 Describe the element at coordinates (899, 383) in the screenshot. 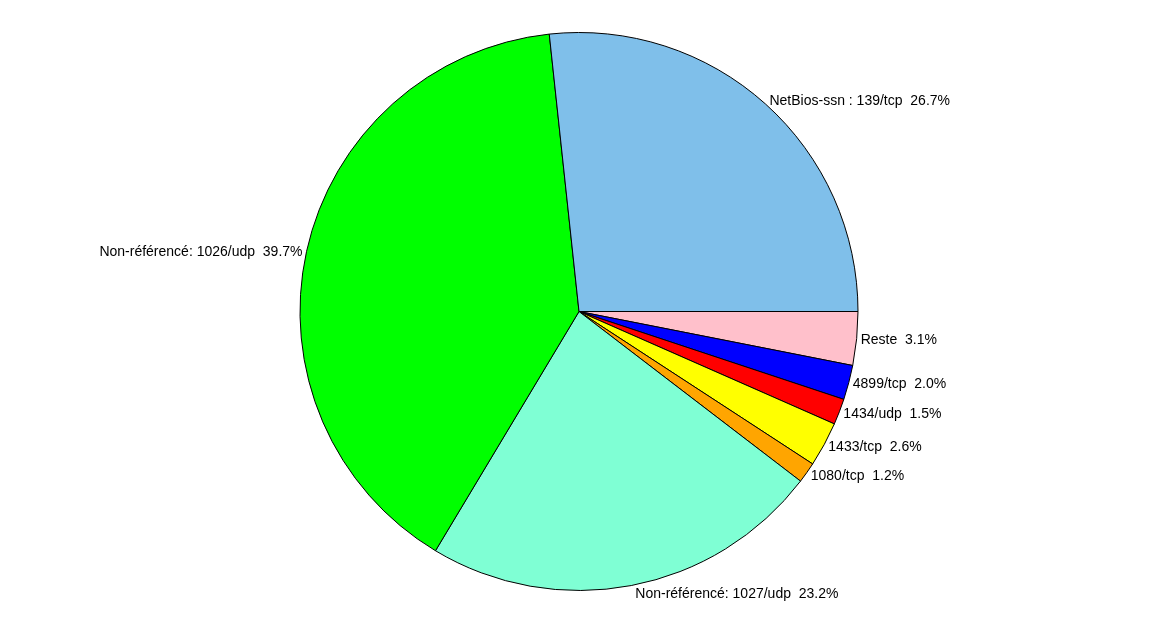

I see `slice-label: 4899/tcp 2.0%` at that location.